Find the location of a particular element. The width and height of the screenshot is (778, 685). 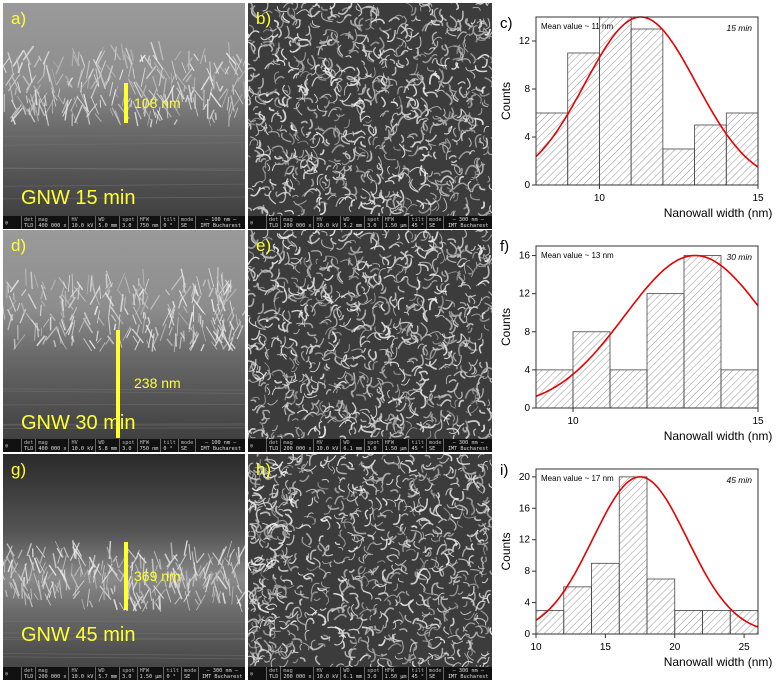

y-tick-label: 4 is located at coordinates (527, 603).